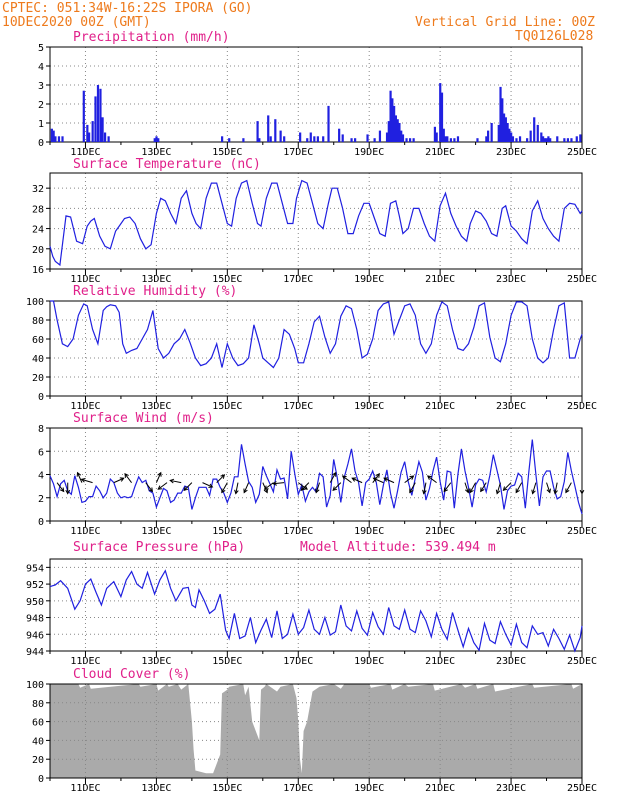 This screenshot has width=618, height=800. What do you see at coordinates (156, 531) in the screenshot?
I see `wind-xtick-label: 13DEC` at bounding box center [156, 531].